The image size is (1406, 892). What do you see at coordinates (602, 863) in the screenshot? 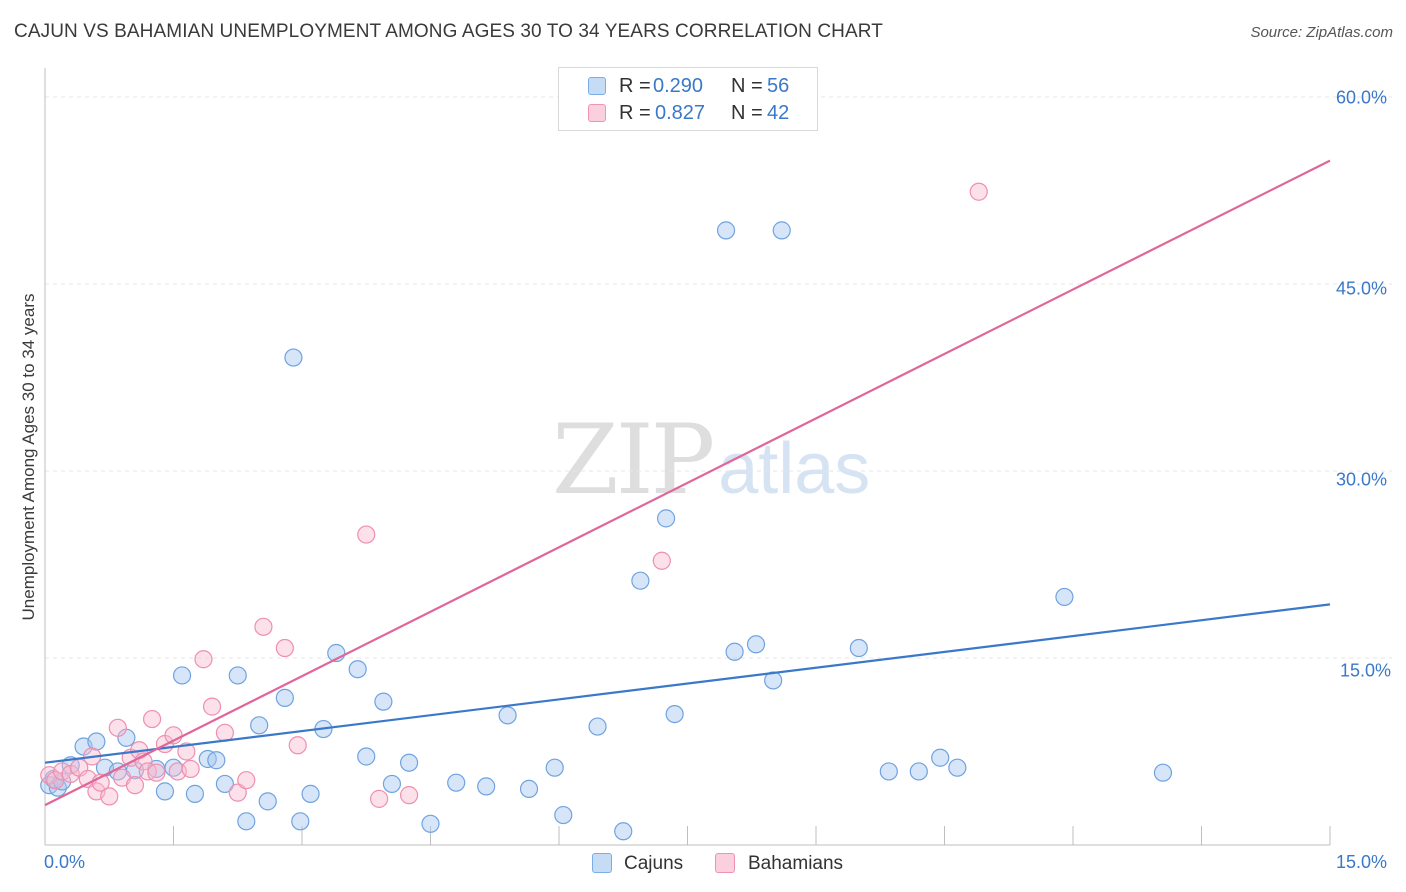
I see `legend-swatch-cajuns` at bounding box center [602, 863].